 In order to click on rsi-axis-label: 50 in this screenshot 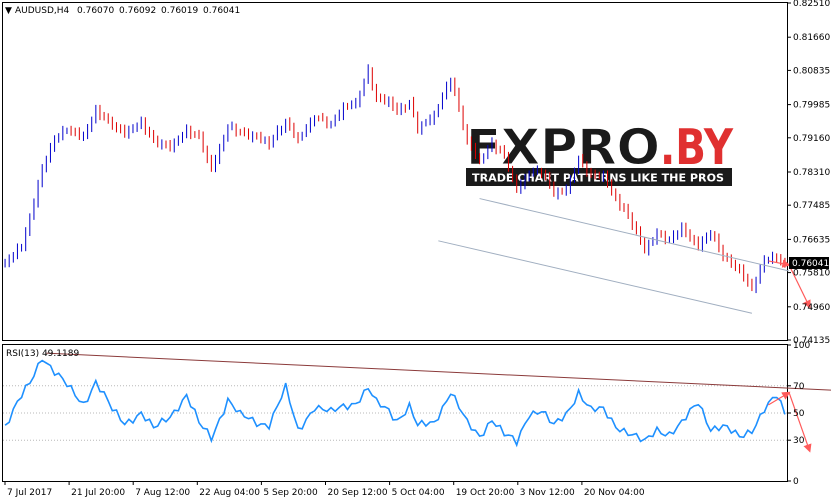, I will do `click(799, 414)`.